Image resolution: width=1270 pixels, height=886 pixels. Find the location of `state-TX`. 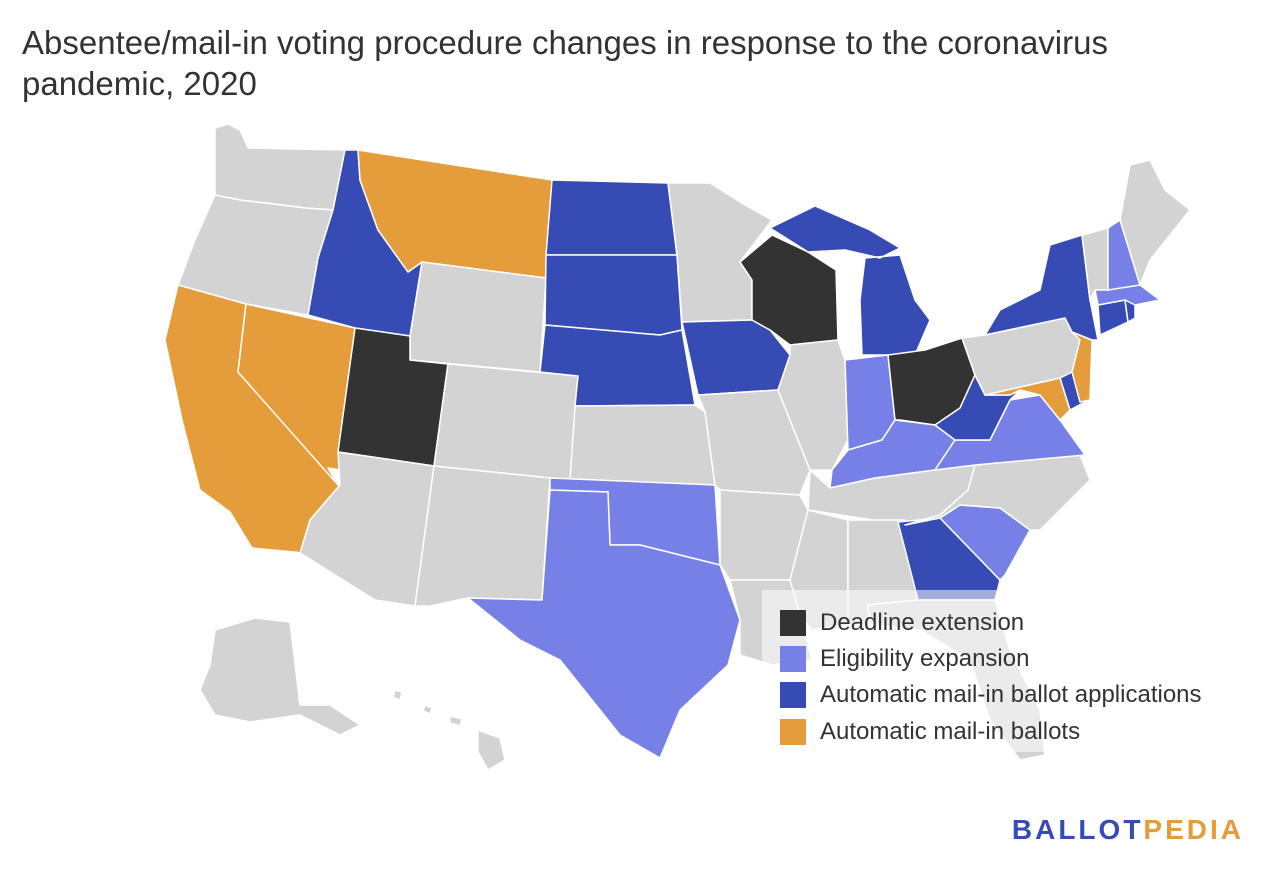

state-TX is located at coordinates (604, 624).